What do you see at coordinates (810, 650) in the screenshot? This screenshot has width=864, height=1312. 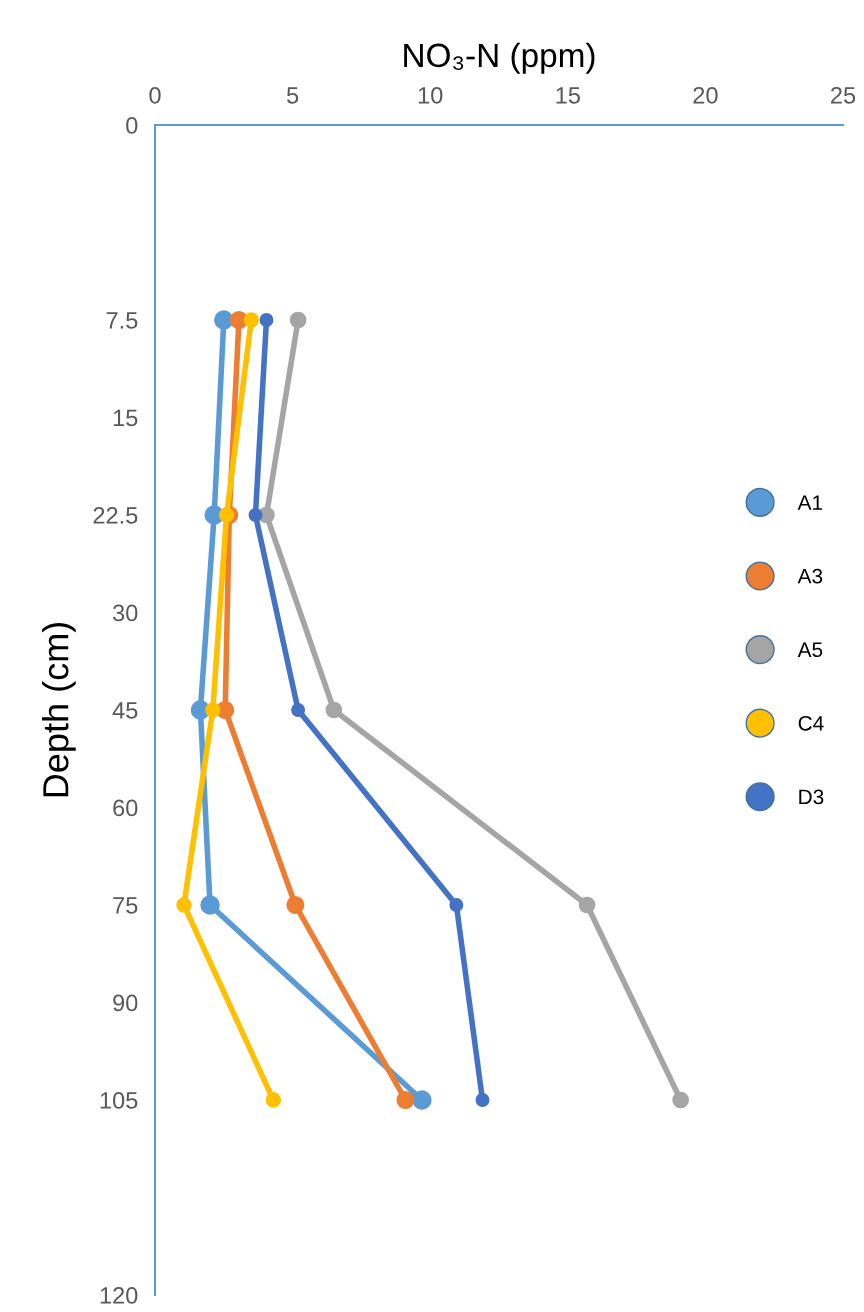 I see `legend-label: A5` at bounding box center [810, 650].